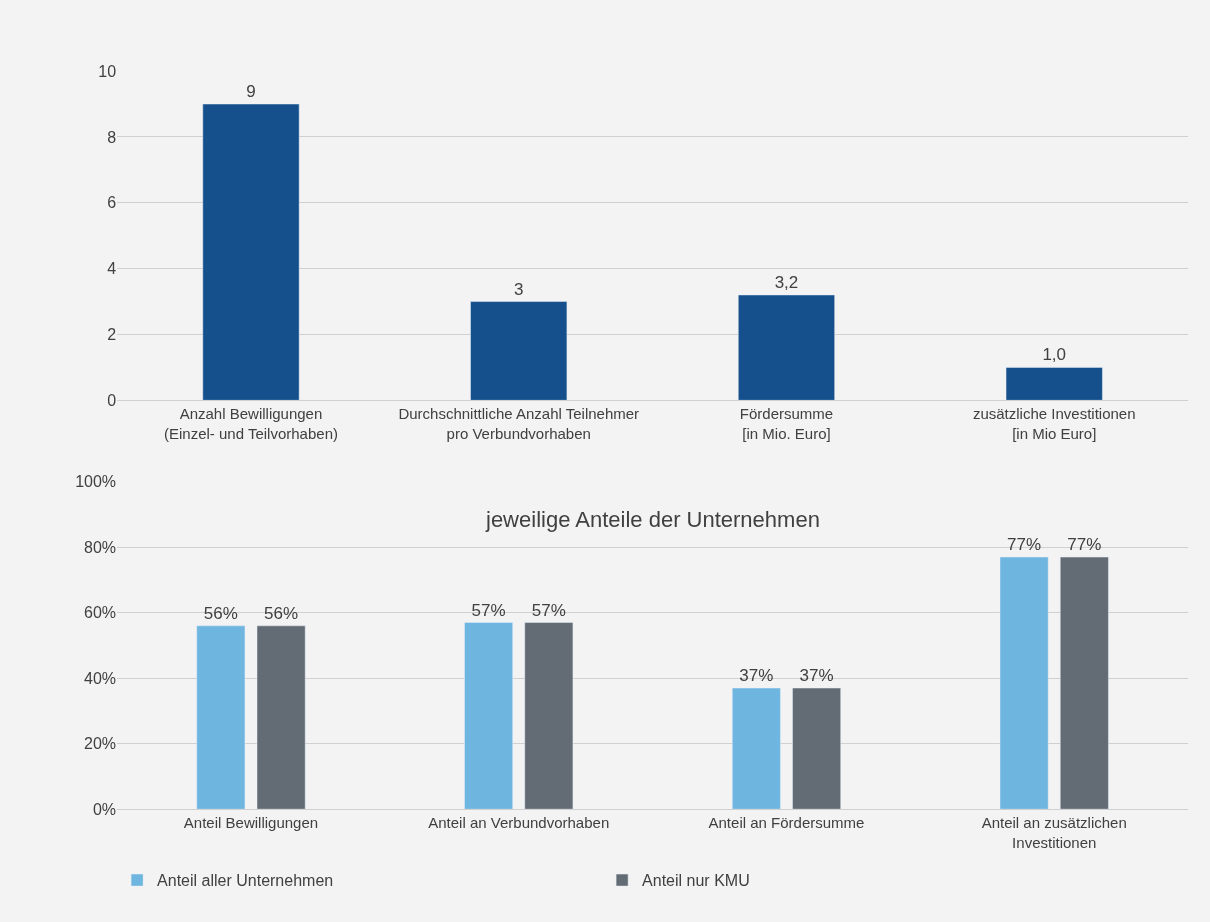  Describe the element at coordinates (100, 678) in the screenshot. I see `y-tick-label: 40%` at that location.